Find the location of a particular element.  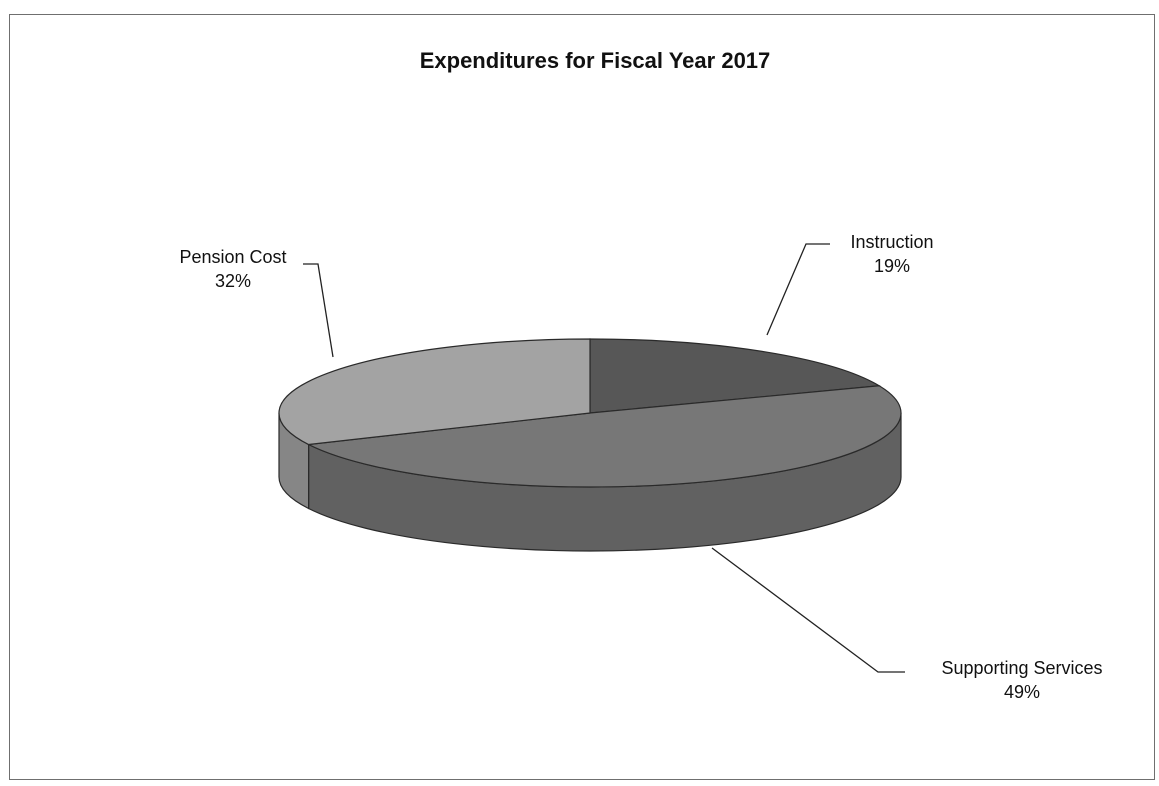

pie-slice-supporting-services is located at coordinates (604, 436).